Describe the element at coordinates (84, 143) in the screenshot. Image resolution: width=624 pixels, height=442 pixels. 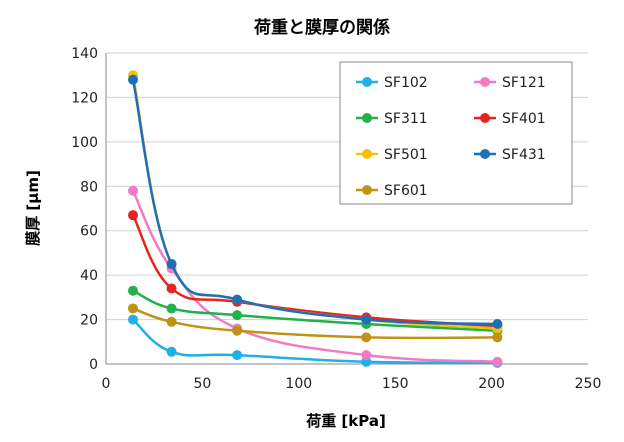
I see `y-tick-label: 100` at that location.